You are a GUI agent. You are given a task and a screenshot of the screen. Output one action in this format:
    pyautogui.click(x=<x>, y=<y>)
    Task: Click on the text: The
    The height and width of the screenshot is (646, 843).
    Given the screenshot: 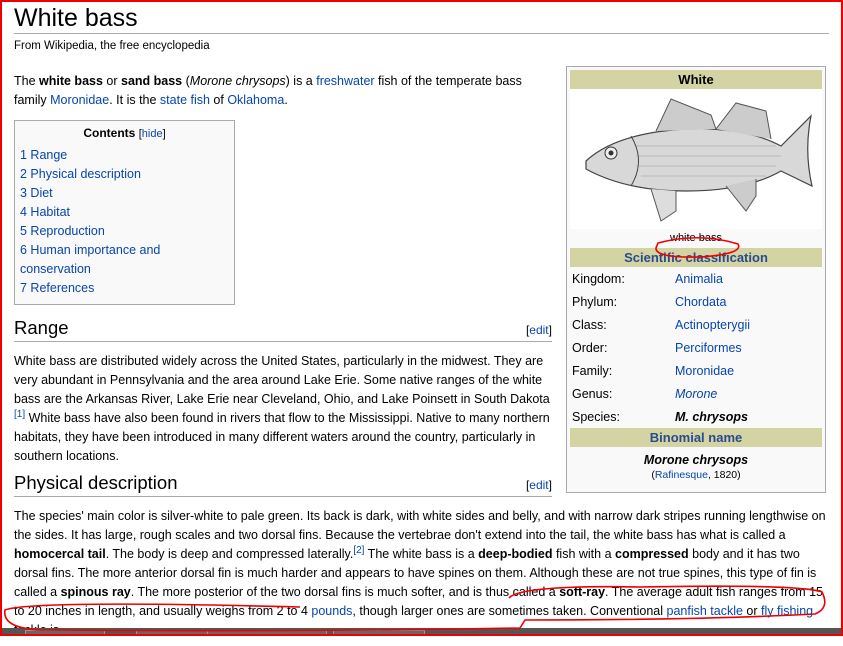 What is the action you would take?
    pyautogui.click(x=27, y=81)
    